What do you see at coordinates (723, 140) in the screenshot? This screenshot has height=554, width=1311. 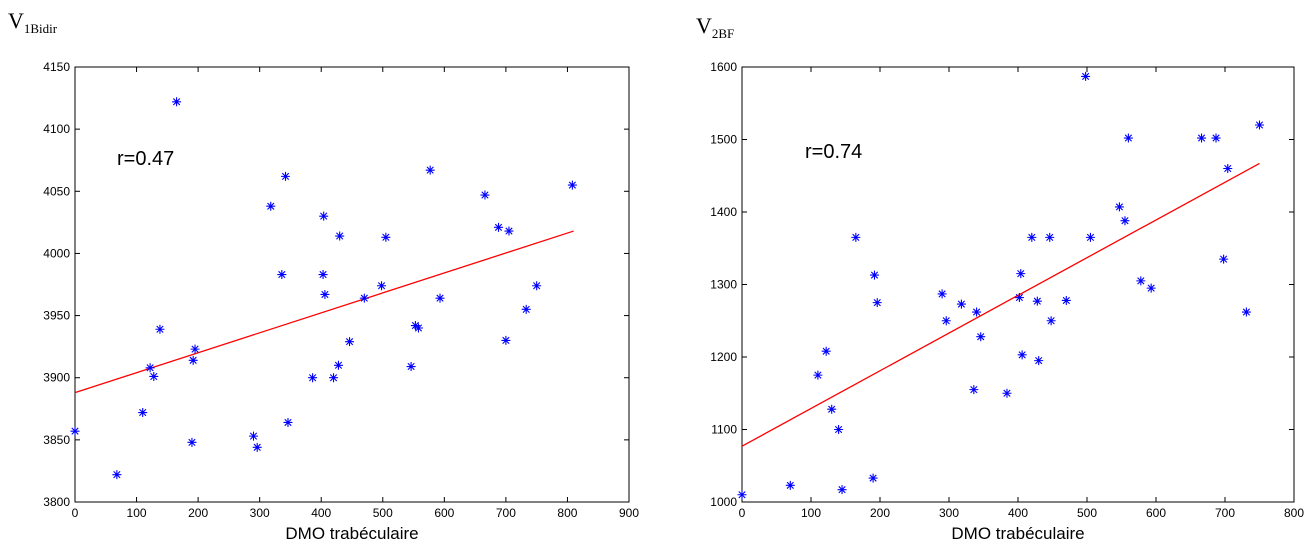 I see `right-chart-y-tick-label: 1500` at bounding box center [723, 140].